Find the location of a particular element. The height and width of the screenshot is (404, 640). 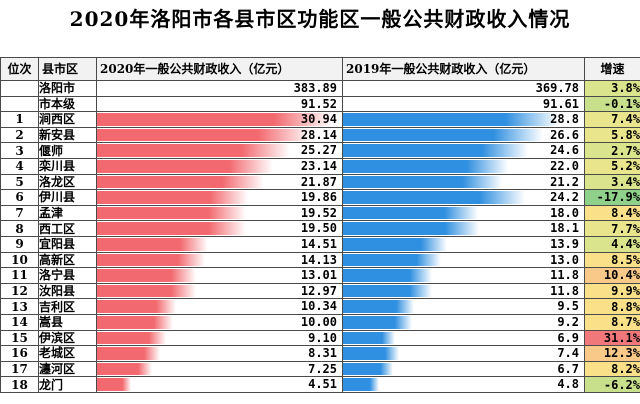

header-2019: 2019年一般公共财政收入（亿元） is located at coordinates (463, 69).